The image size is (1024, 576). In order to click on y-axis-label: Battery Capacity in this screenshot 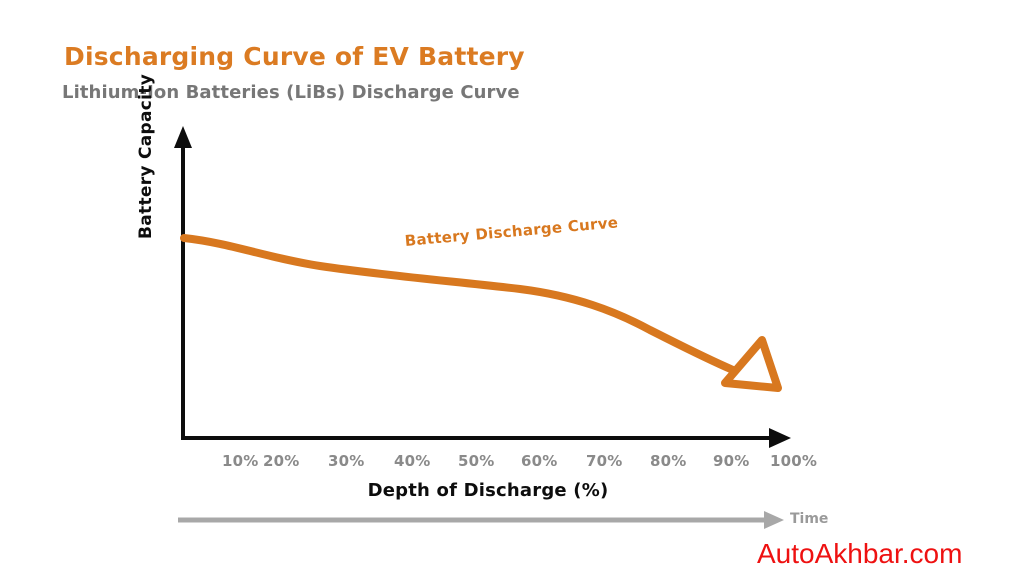, I will do `click(146, 156)`.